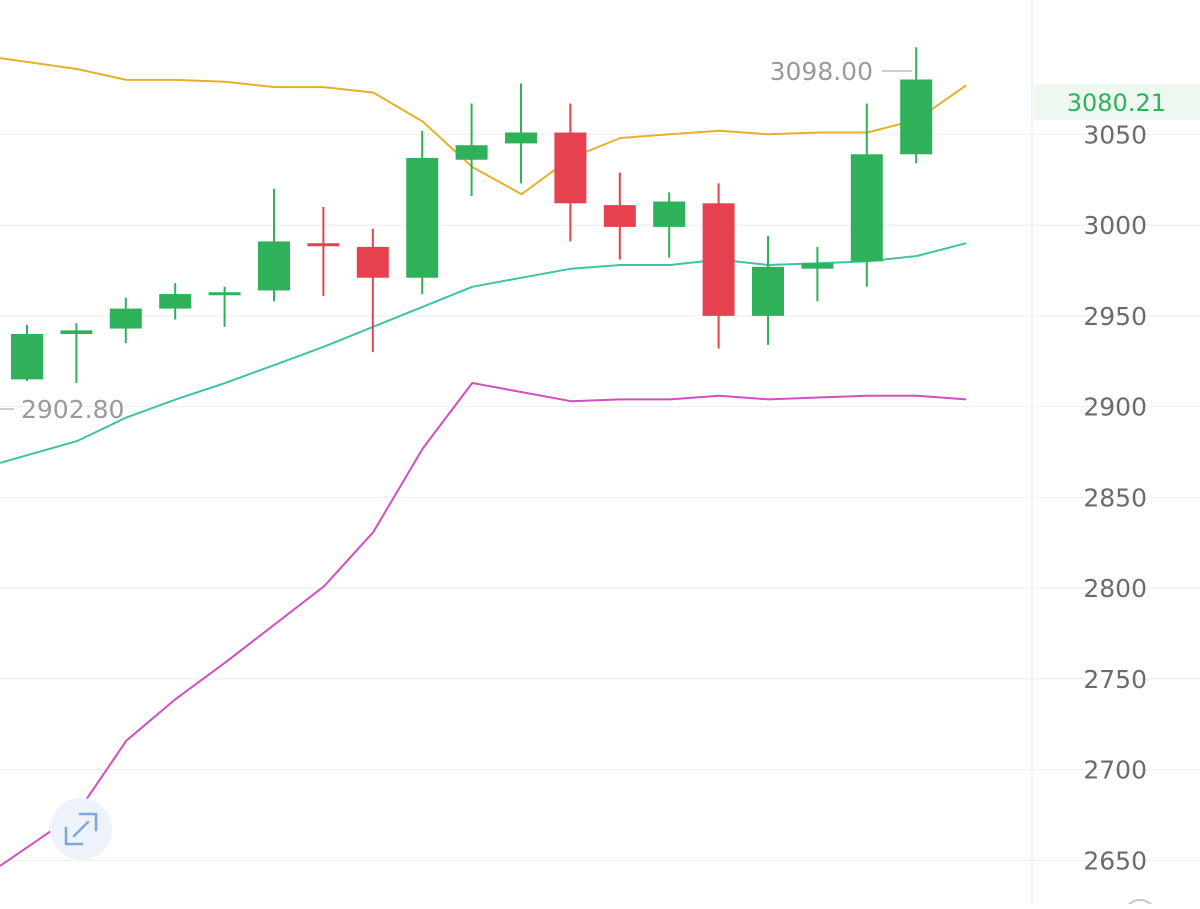 This screenshot has width=1200, height=909. I want to click on high-marker-label: 3098.00, so click(821, 71).